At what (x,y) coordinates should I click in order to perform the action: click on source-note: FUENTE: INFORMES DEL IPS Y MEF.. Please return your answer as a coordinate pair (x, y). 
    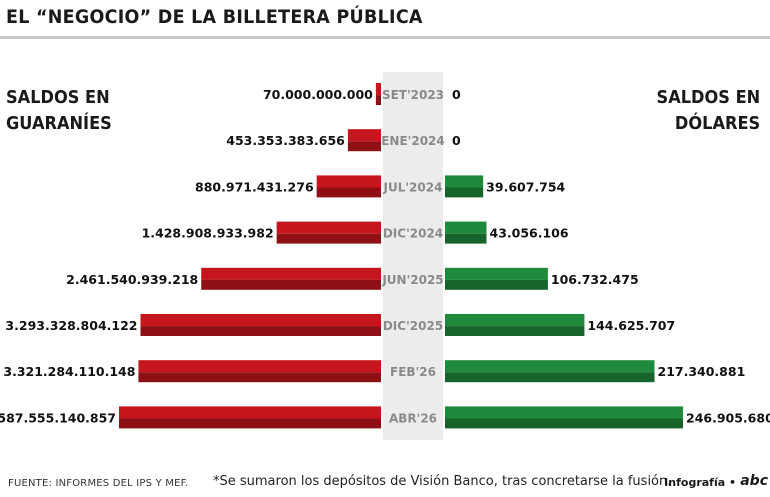
    Looking at the image, I should click on (98, 483).